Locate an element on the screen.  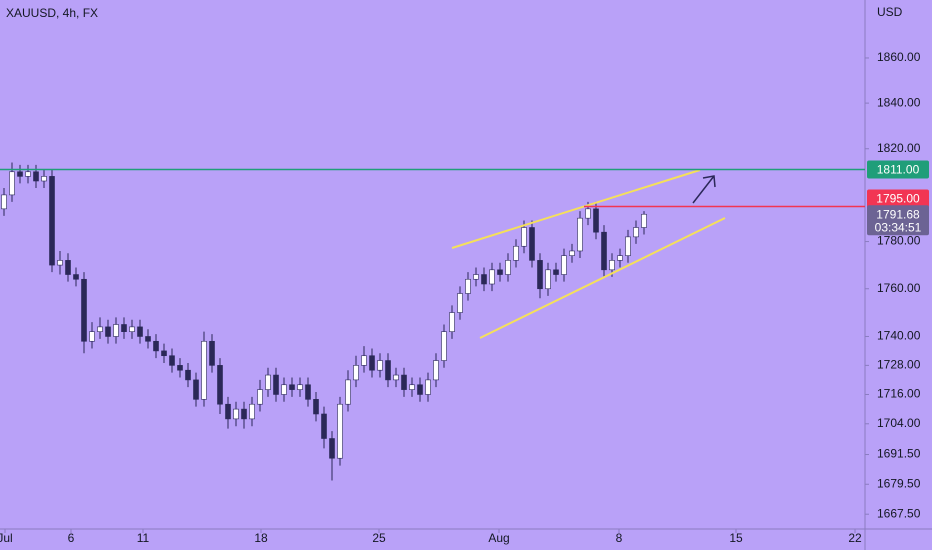
y-tick-label: 1780.00 is located at coordinates (899, 241).